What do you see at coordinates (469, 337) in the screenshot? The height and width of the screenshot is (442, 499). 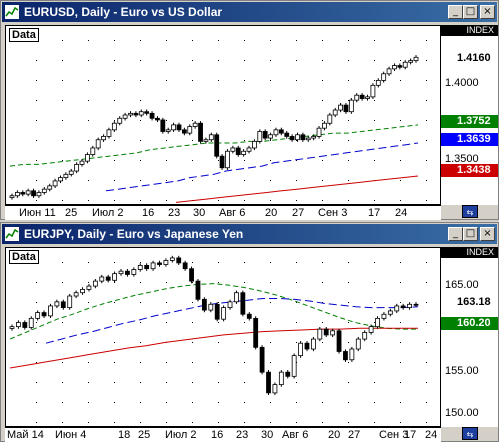 I see `price-scale: INDEX 165.00 155.00 150.00 163.18 160.20` at bounding box center [469, 337].